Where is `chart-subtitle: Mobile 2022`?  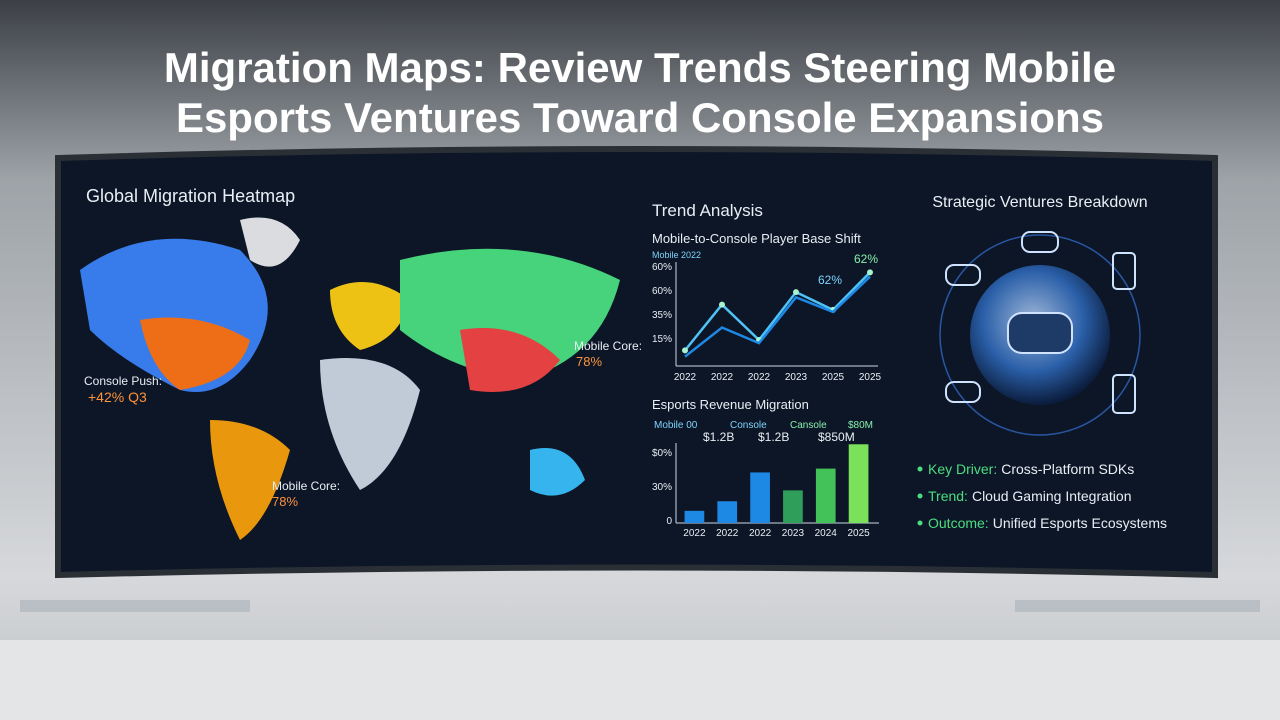 chart-subtitle: Mobile 2022 is located at coordinates (676, 255).